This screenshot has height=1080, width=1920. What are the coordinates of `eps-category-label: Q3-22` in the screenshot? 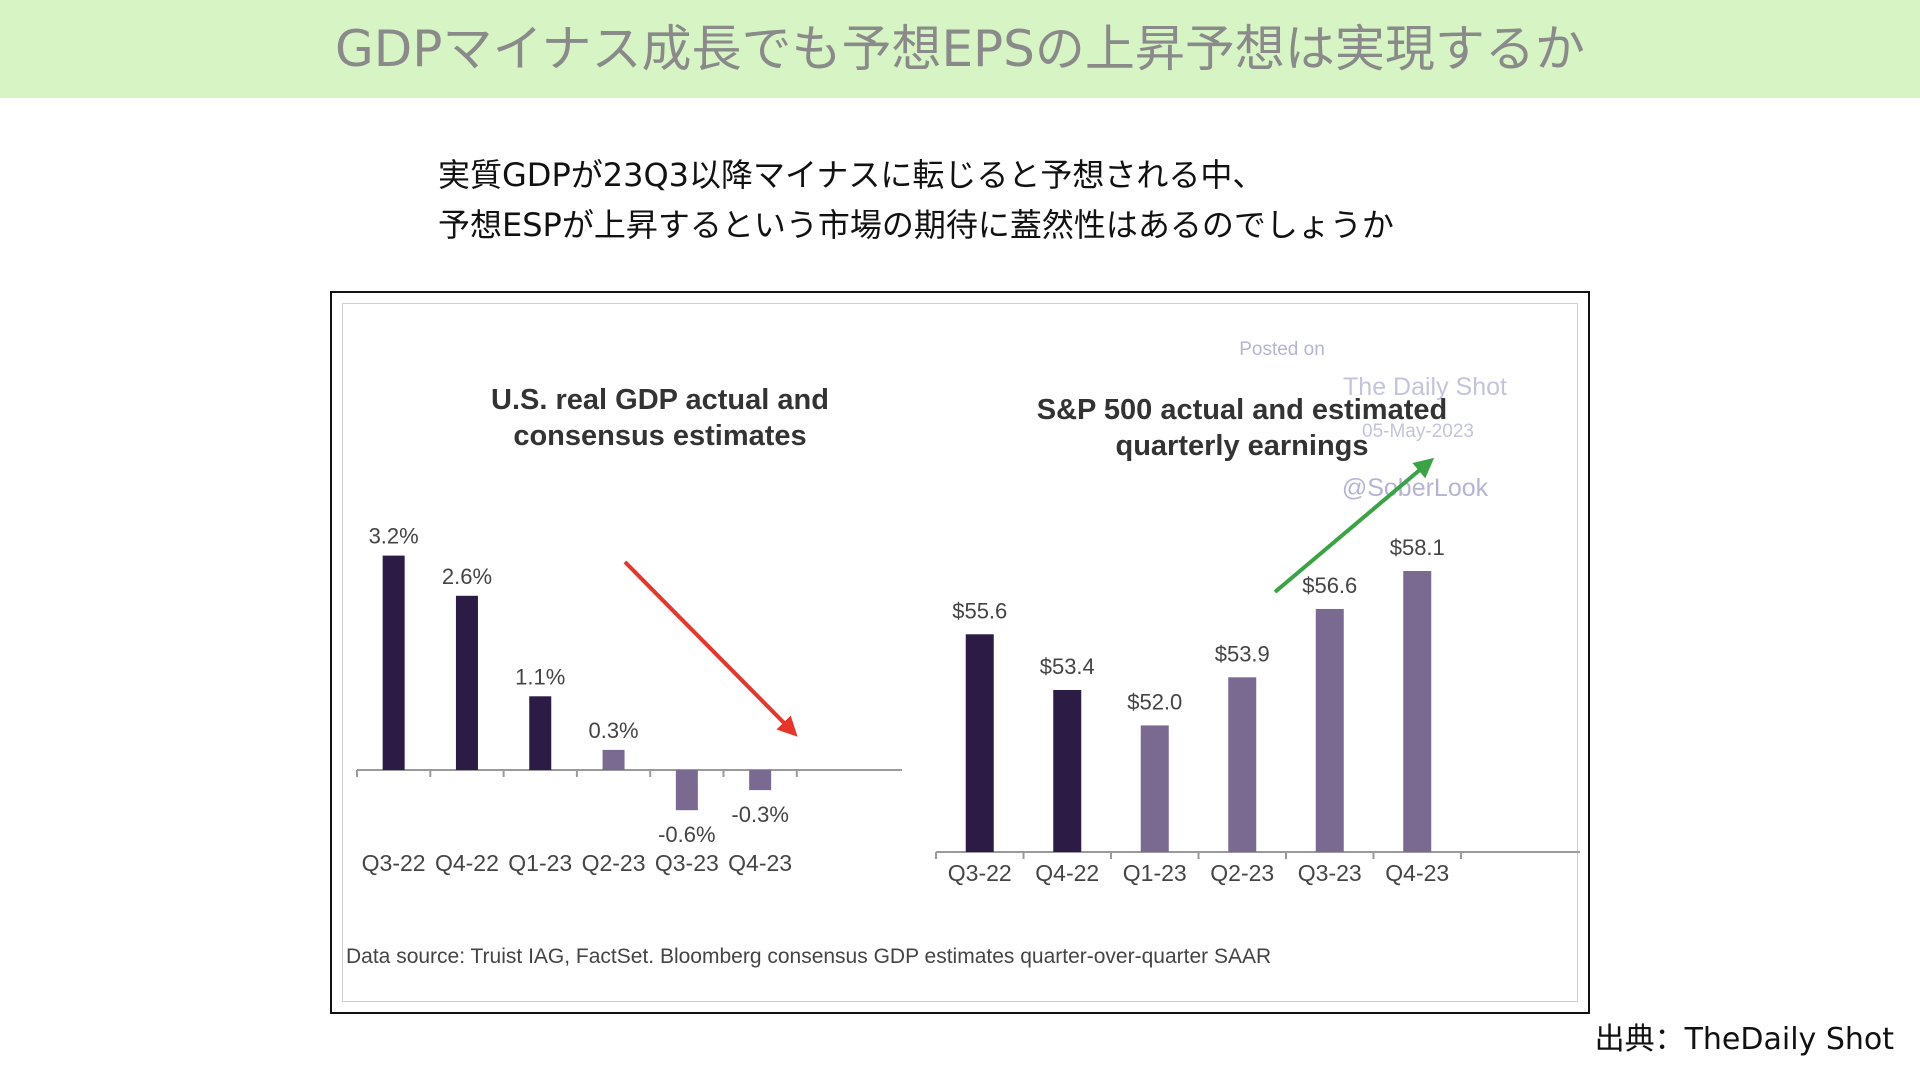 It's located at (980, 873).